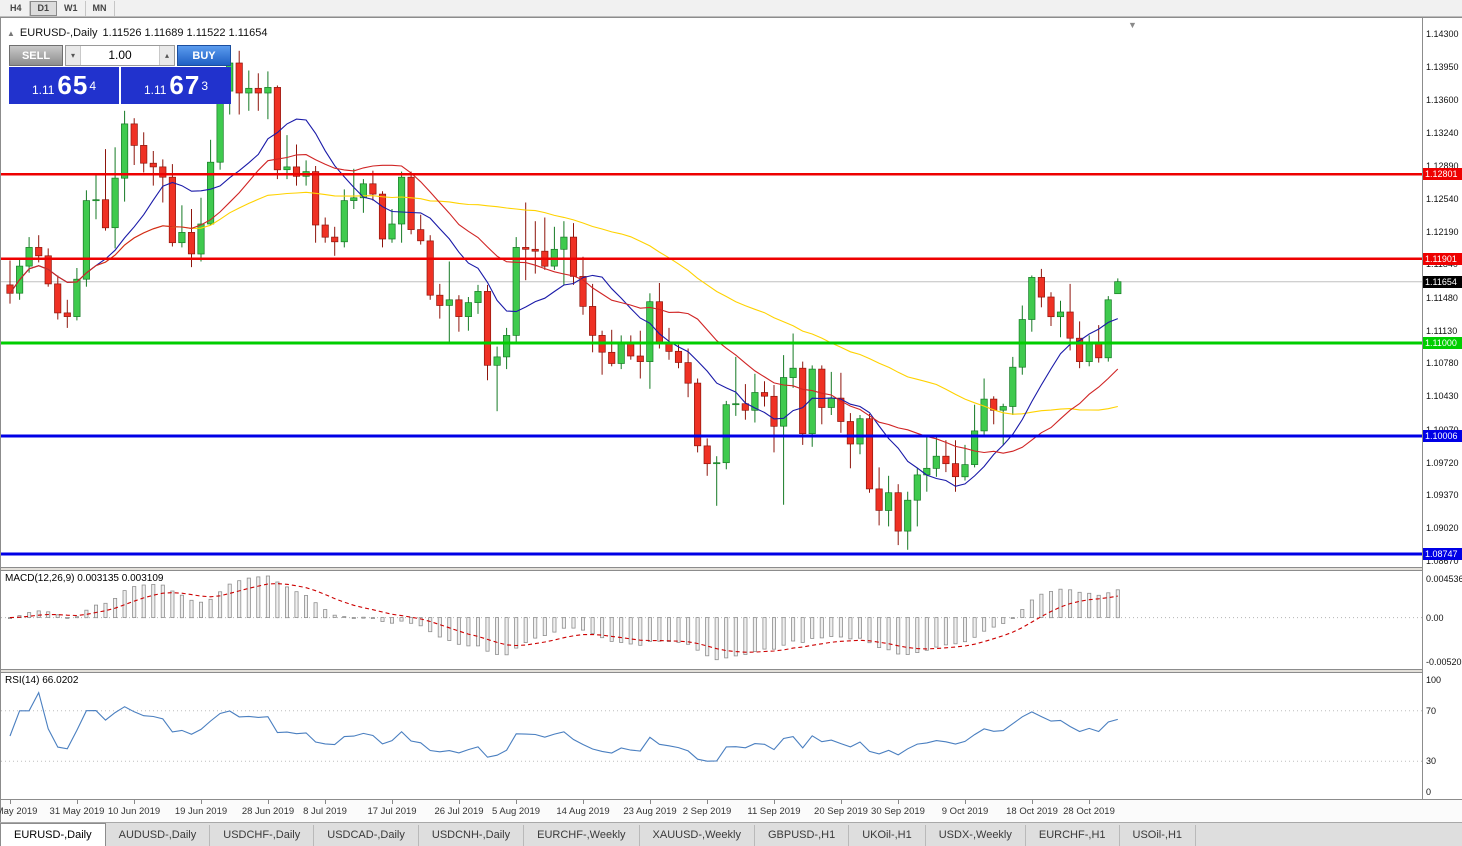 This screenshot has width=1462, height=846. I want to click on chart-tab-audusd-daily: AUDUSD-,Daily, so click(158, 835).